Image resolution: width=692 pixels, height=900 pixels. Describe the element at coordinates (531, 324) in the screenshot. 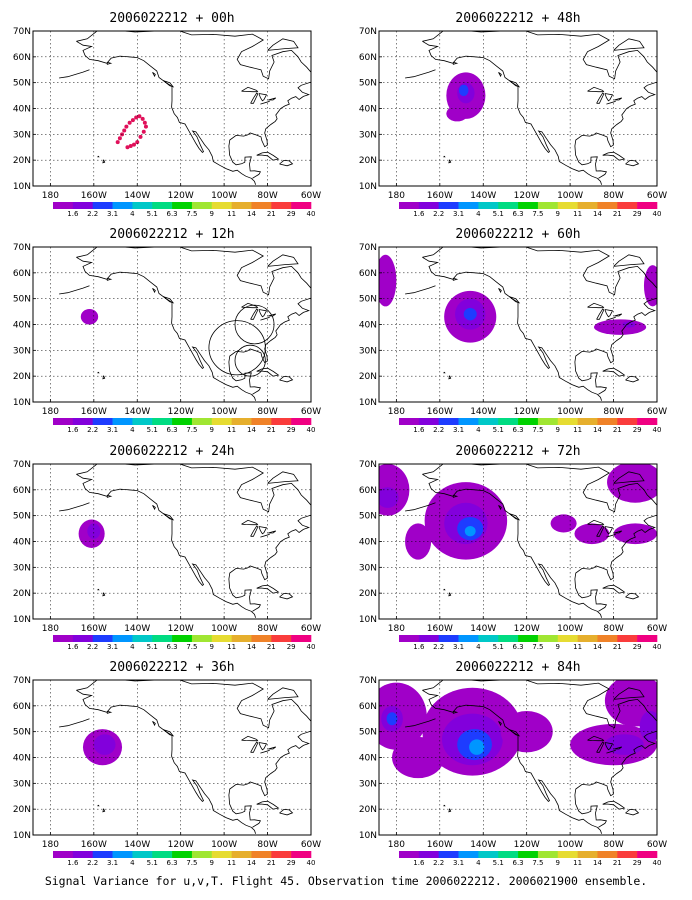

I see `coastline` at that location.